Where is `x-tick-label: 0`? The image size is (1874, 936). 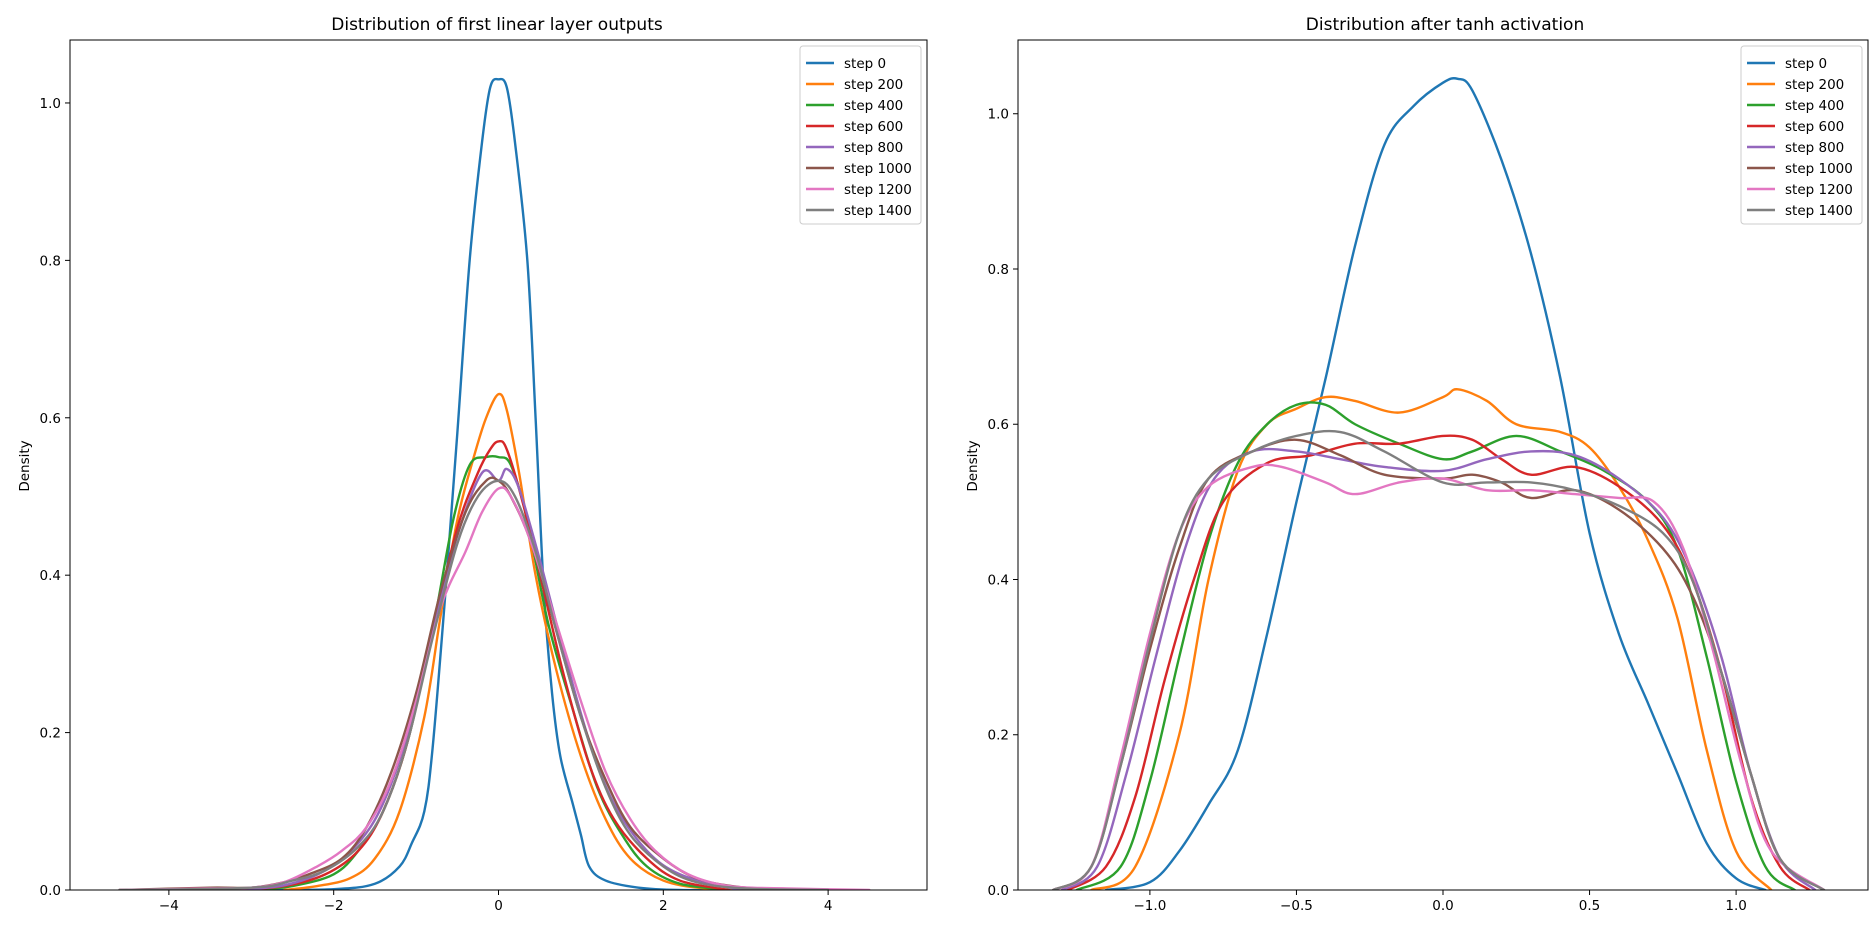
x-tick-label: 0 is located at coordinates (498, 906).